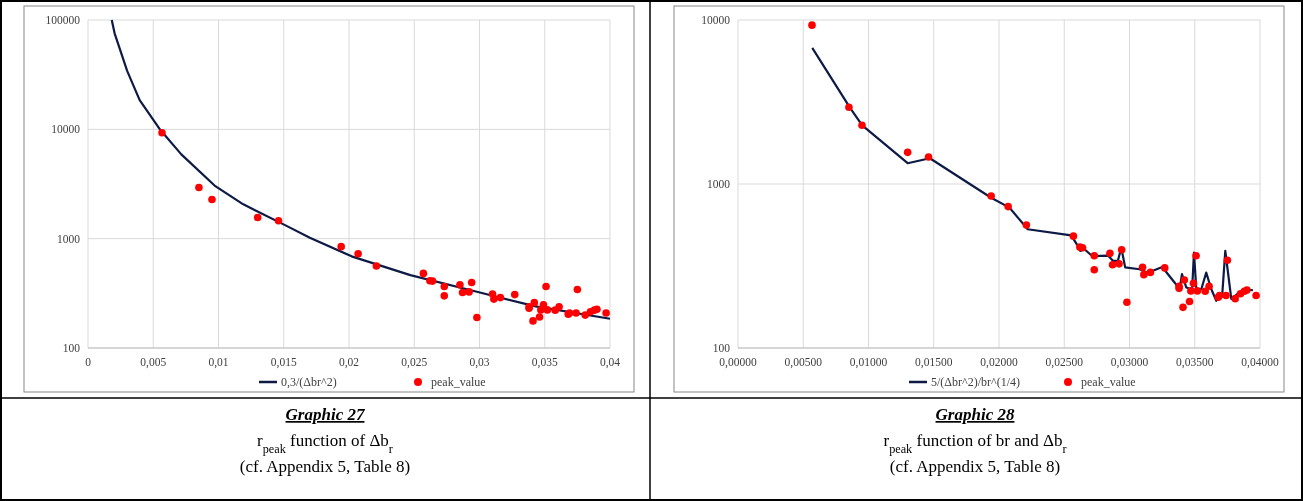 This screenshot has width=1303, height=501. I want to click on x-tick-label: 0,02500, so click(1064, 362).